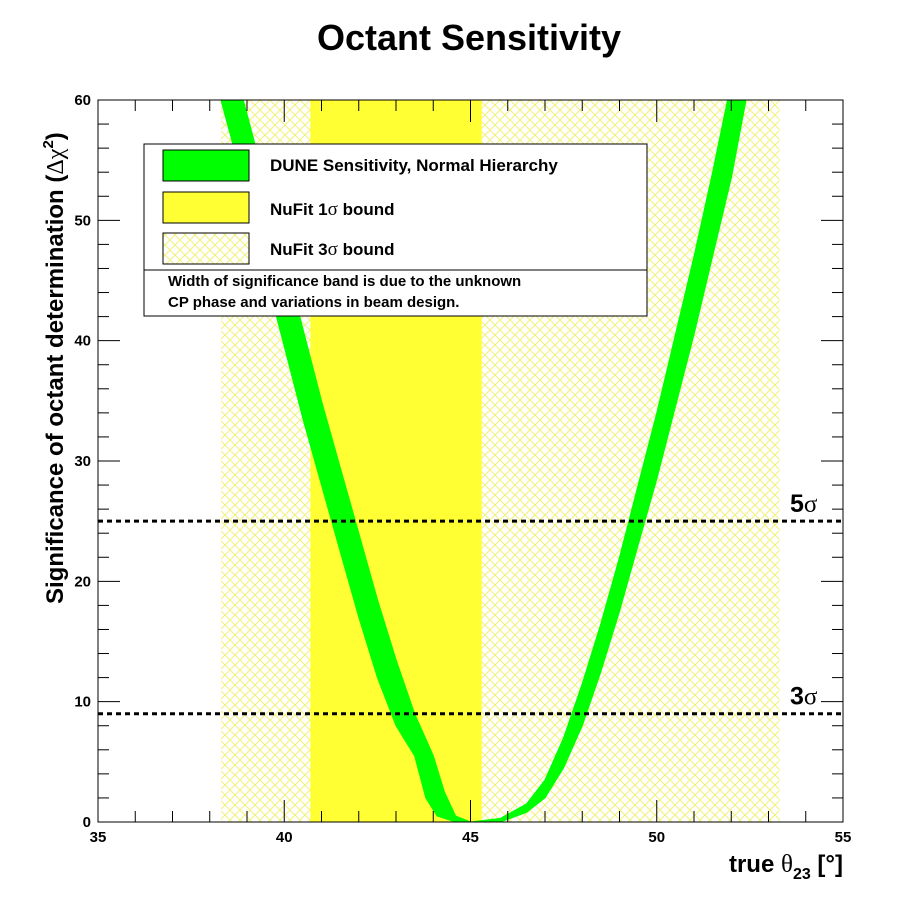 This screenshot has height=911, width=908. What do you see at coordinates (332, 249) in the screenshot?
I see `legend-label-nufit-3sigma: NuFit 3σ bound` at bounding box center [332, 249].